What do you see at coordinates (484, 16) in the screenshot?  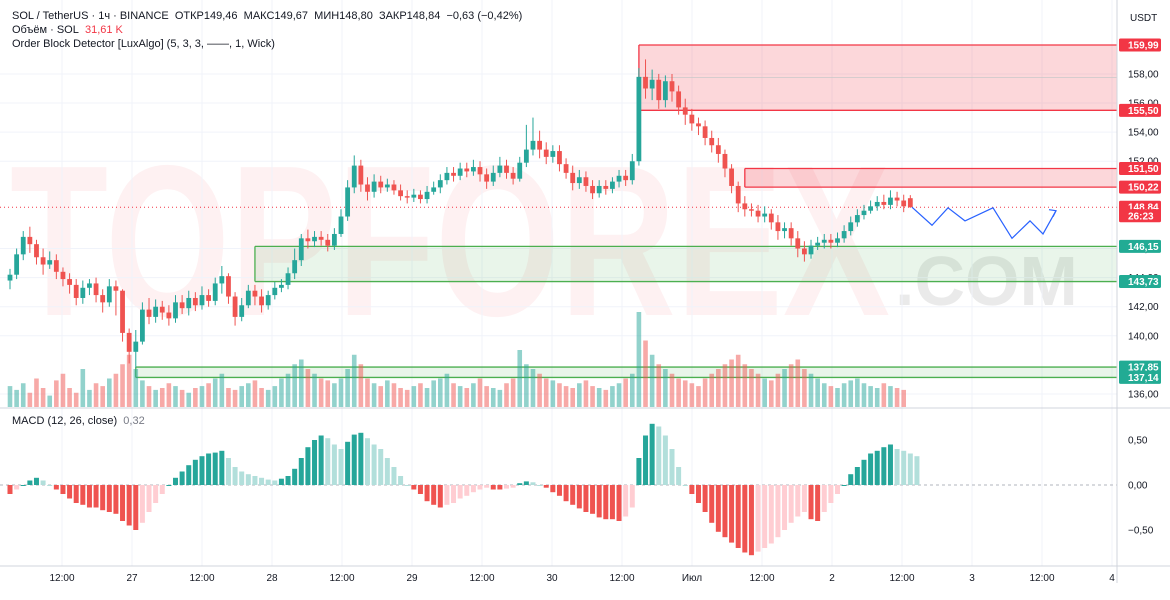 I see `change-value: −0,63 (−0,42%)` at bounding box center [484, 16].